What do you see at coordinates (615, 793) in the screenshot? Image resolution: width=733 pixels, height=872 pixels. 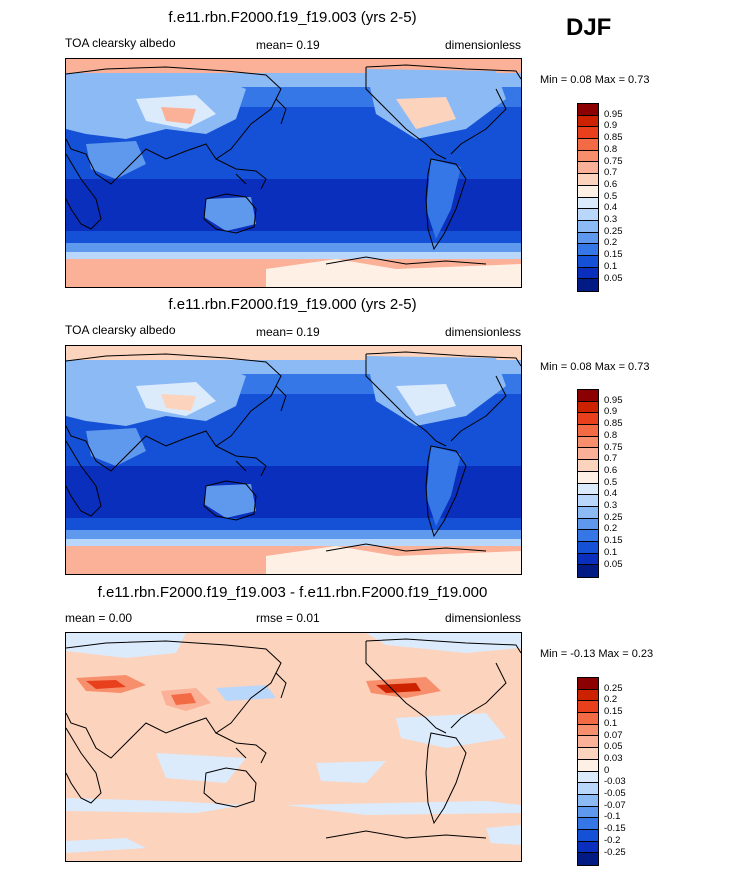 I see `colorbar-label: -0.05` at bounding box center [615, 793].